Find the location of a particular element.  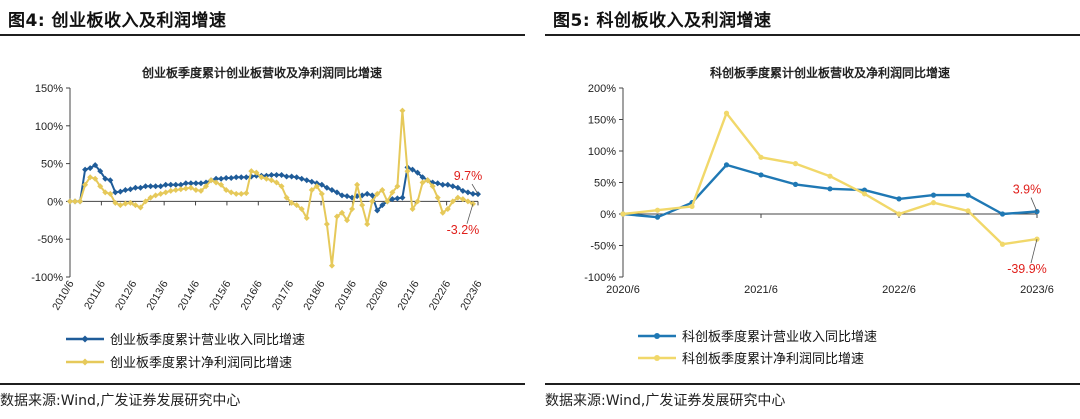

y-tick-label: 100% is located at coordinates (602, 152).